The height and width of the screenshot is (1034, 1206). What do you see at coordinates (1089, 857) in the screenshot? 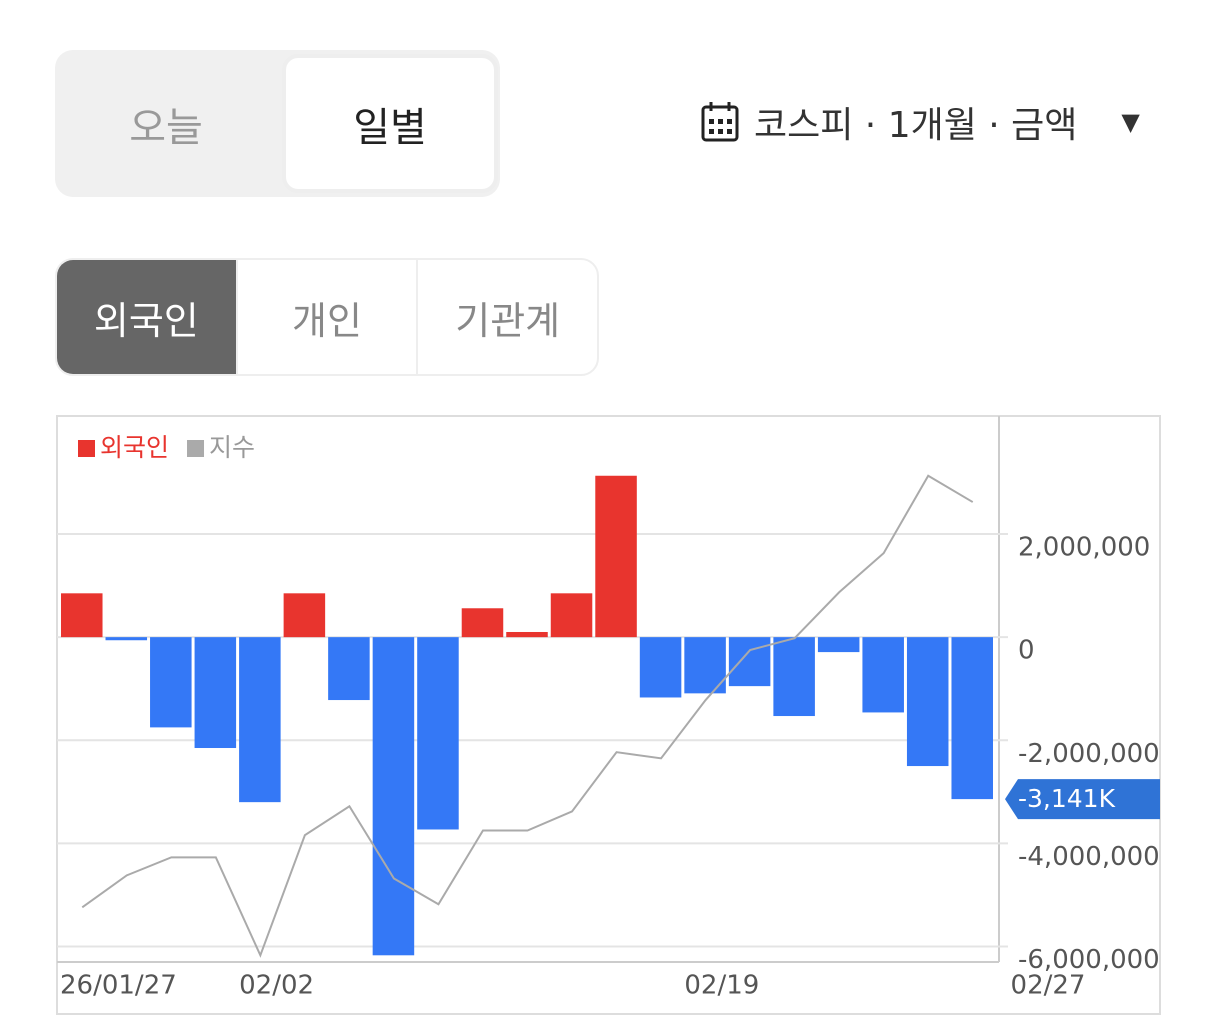
I see `y-tick-label: -4,000,000` at bounding box center [1089, 857].